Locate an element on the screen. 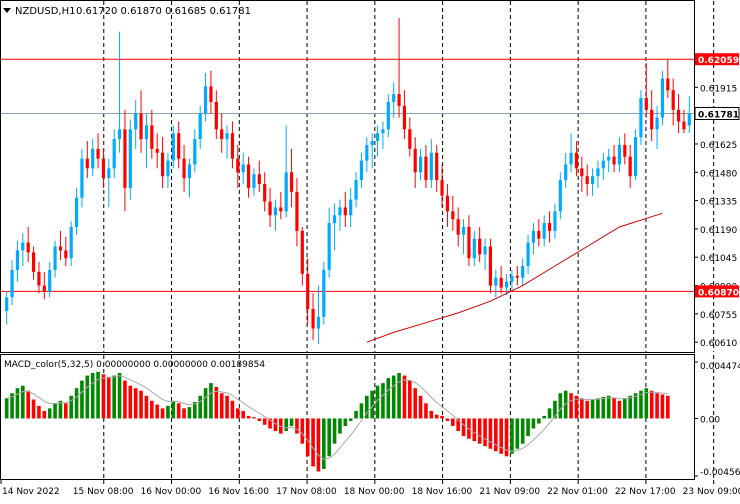  time-label: 14 Nov 2022 is located at coordinates (31, 492).